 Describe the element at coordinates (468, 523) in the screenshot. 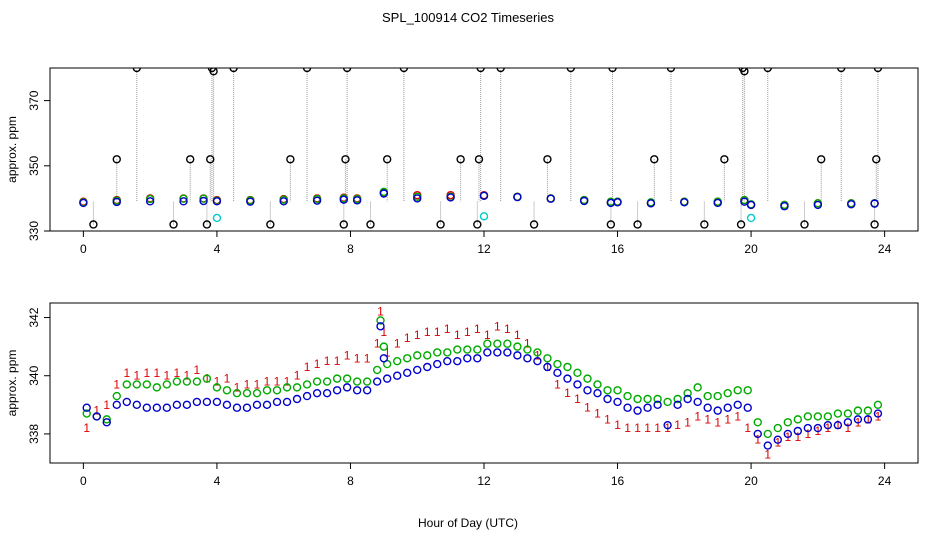

I see `x-axis-label: Hour of Day (UTC)` at that location.